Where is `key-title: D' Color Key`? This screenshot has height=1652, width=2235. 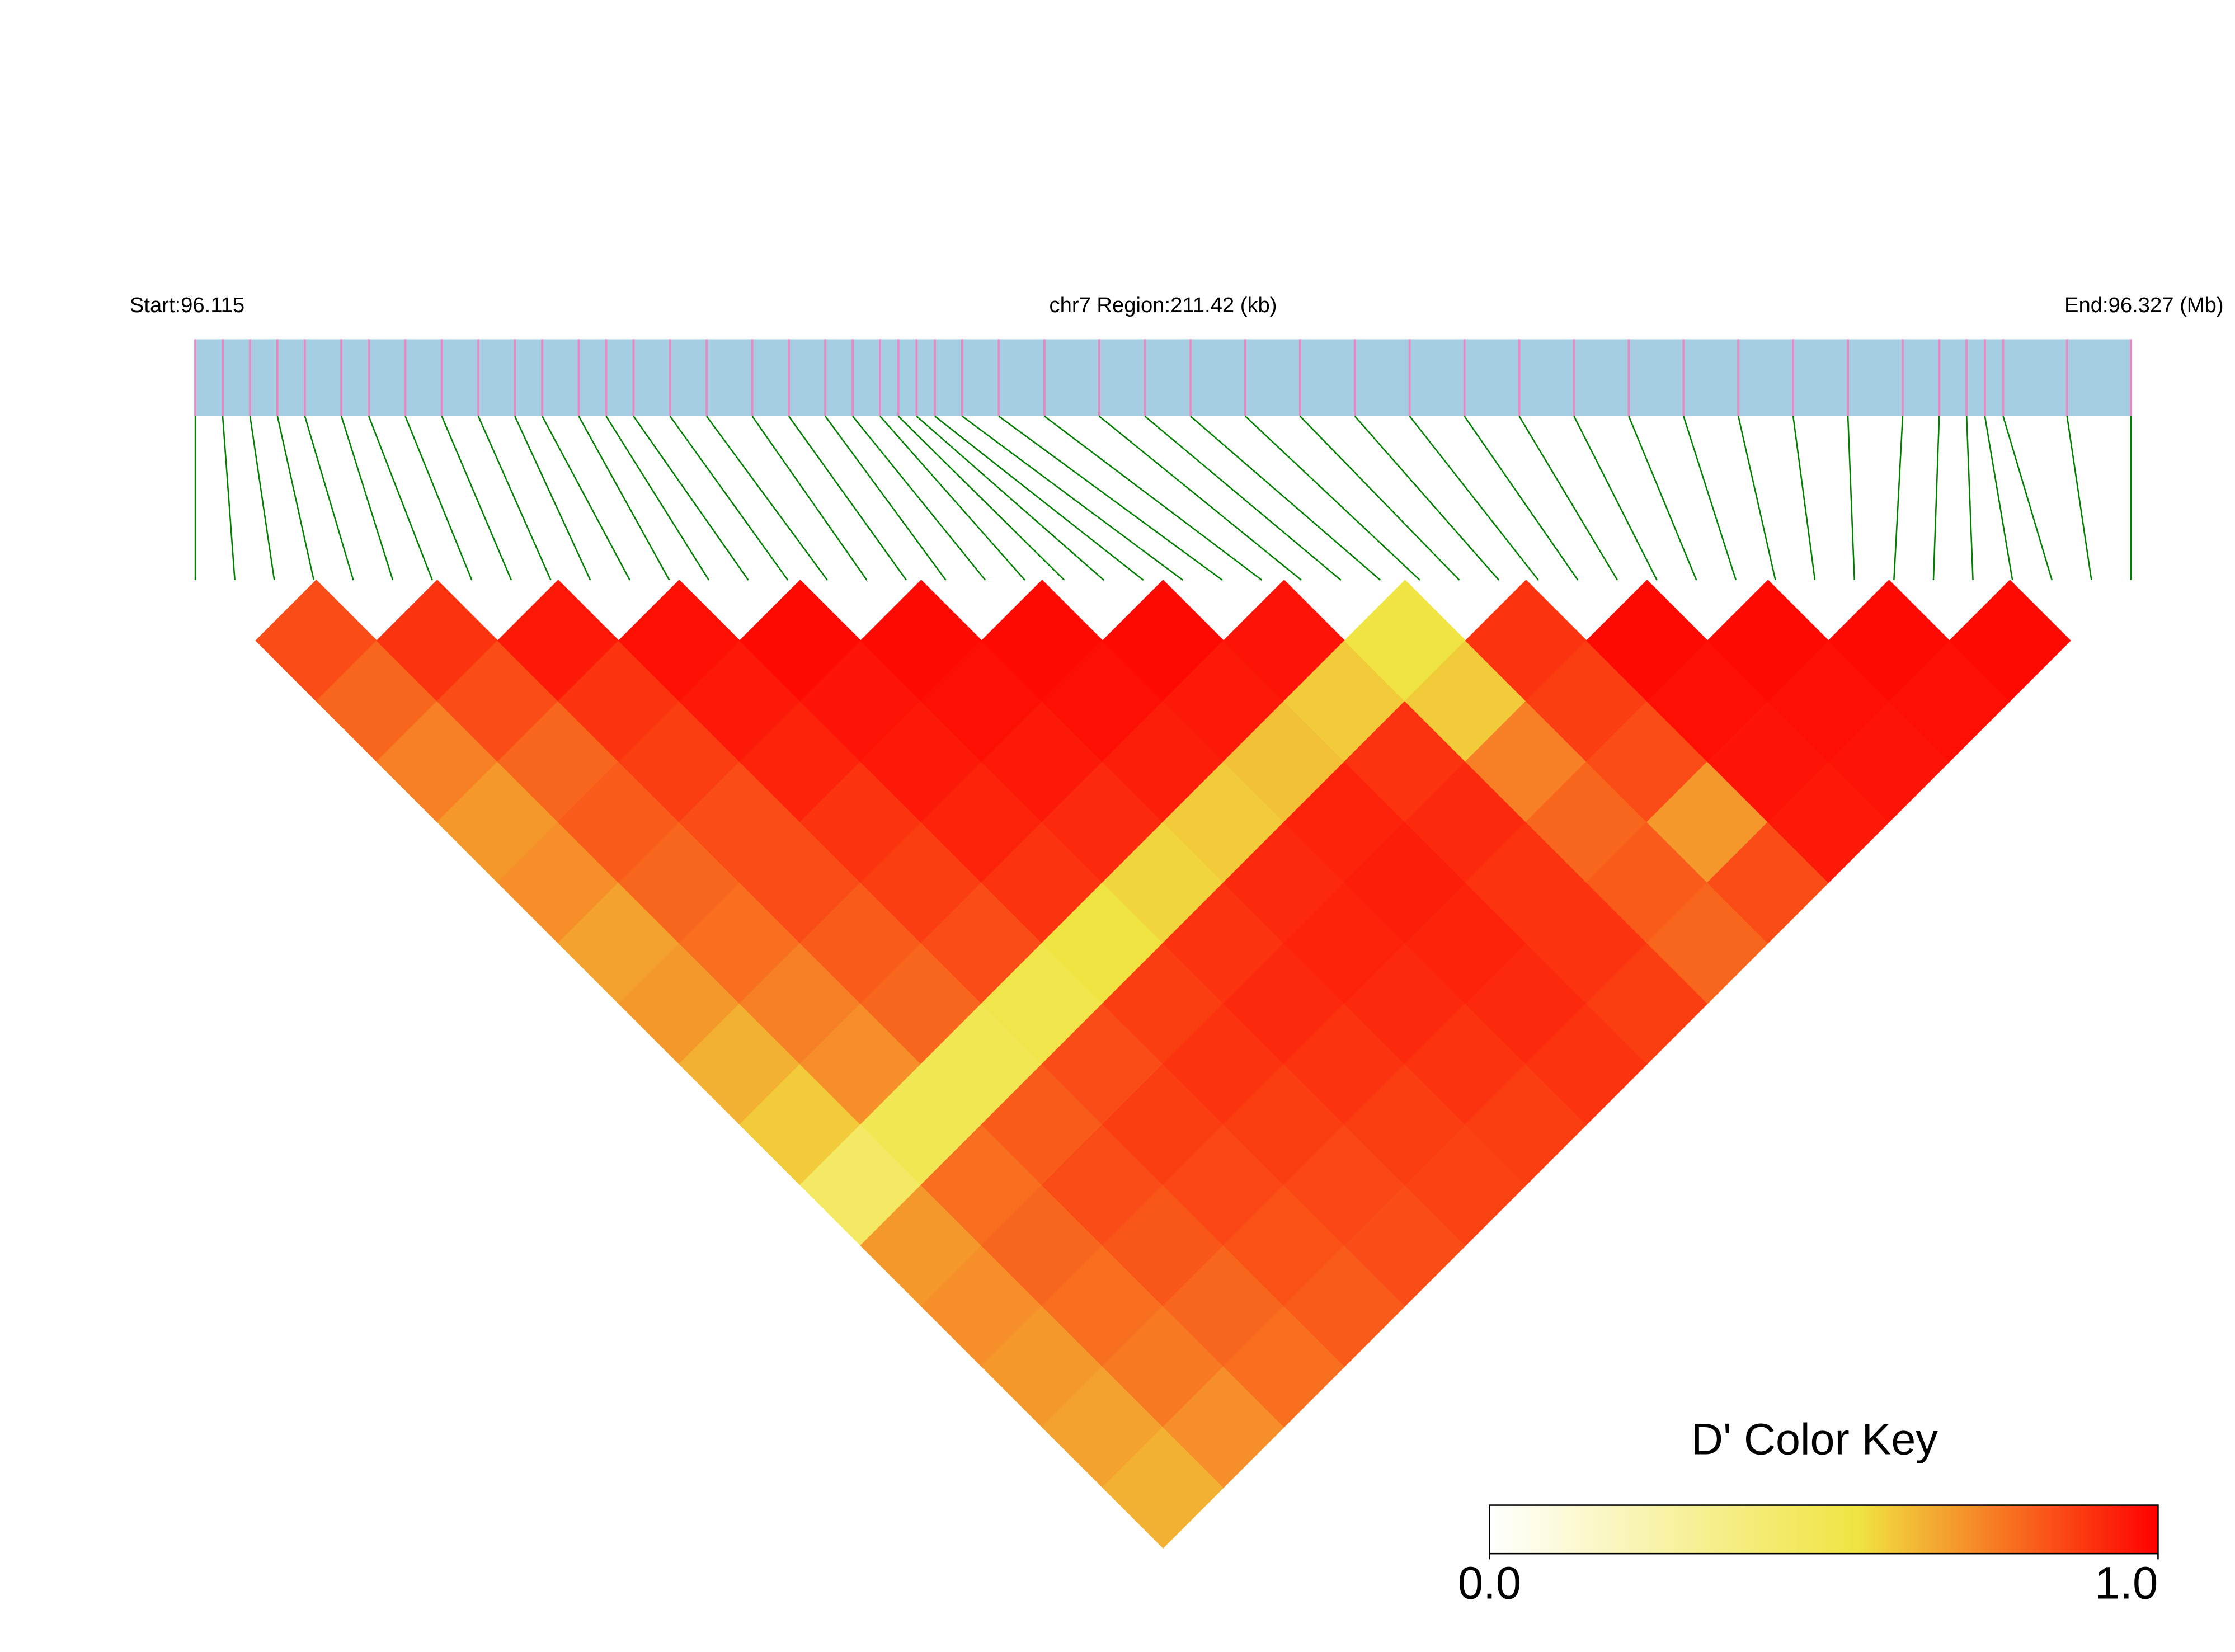 key-title: D' Color Key is located at coordinates (1814, 1438).